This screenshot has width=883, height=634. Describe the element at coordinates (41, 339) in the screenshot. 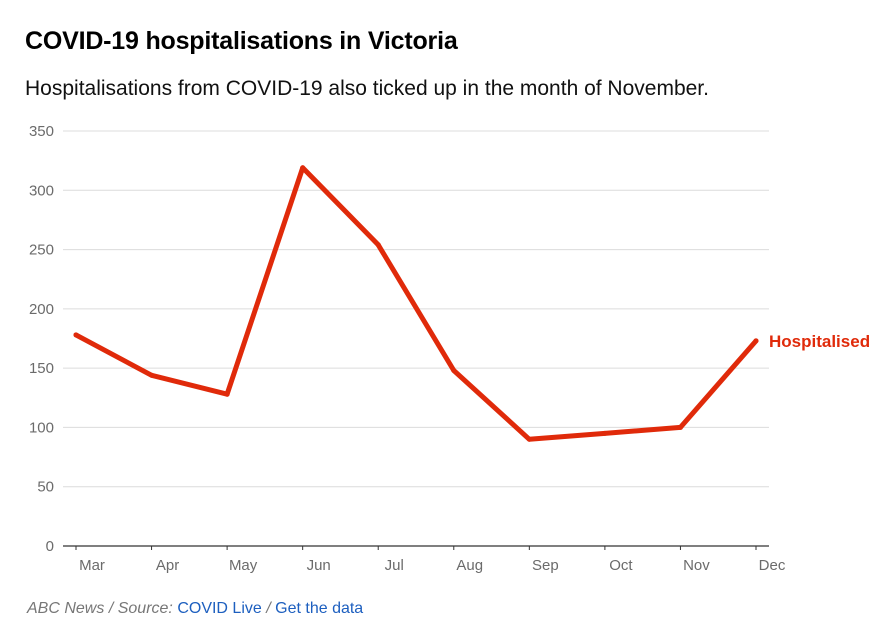

I see `y-axis-ticks: 0 50 100 150 200 250 300 350` at that location.